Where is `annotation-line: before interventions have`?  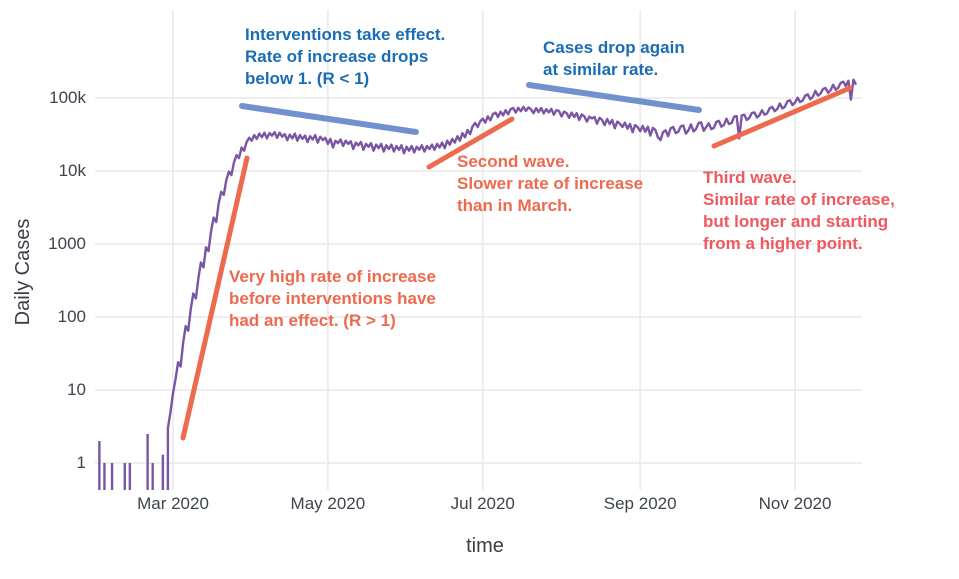
annotation-line: before interventions have is located at coordinates (332, 298).